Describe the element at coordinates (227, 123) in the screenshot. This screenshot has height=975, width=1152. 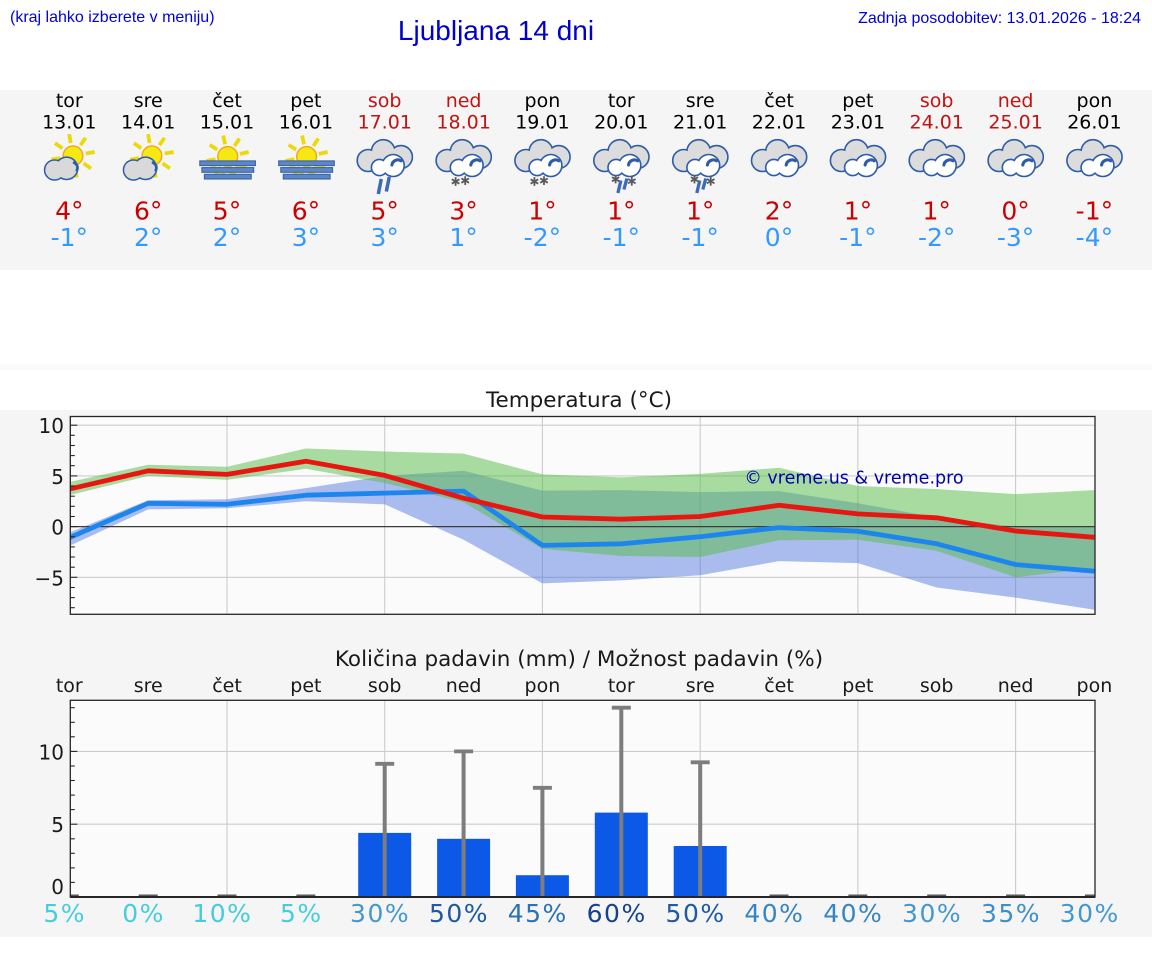
I see `svg-text: 15.01` at that location.